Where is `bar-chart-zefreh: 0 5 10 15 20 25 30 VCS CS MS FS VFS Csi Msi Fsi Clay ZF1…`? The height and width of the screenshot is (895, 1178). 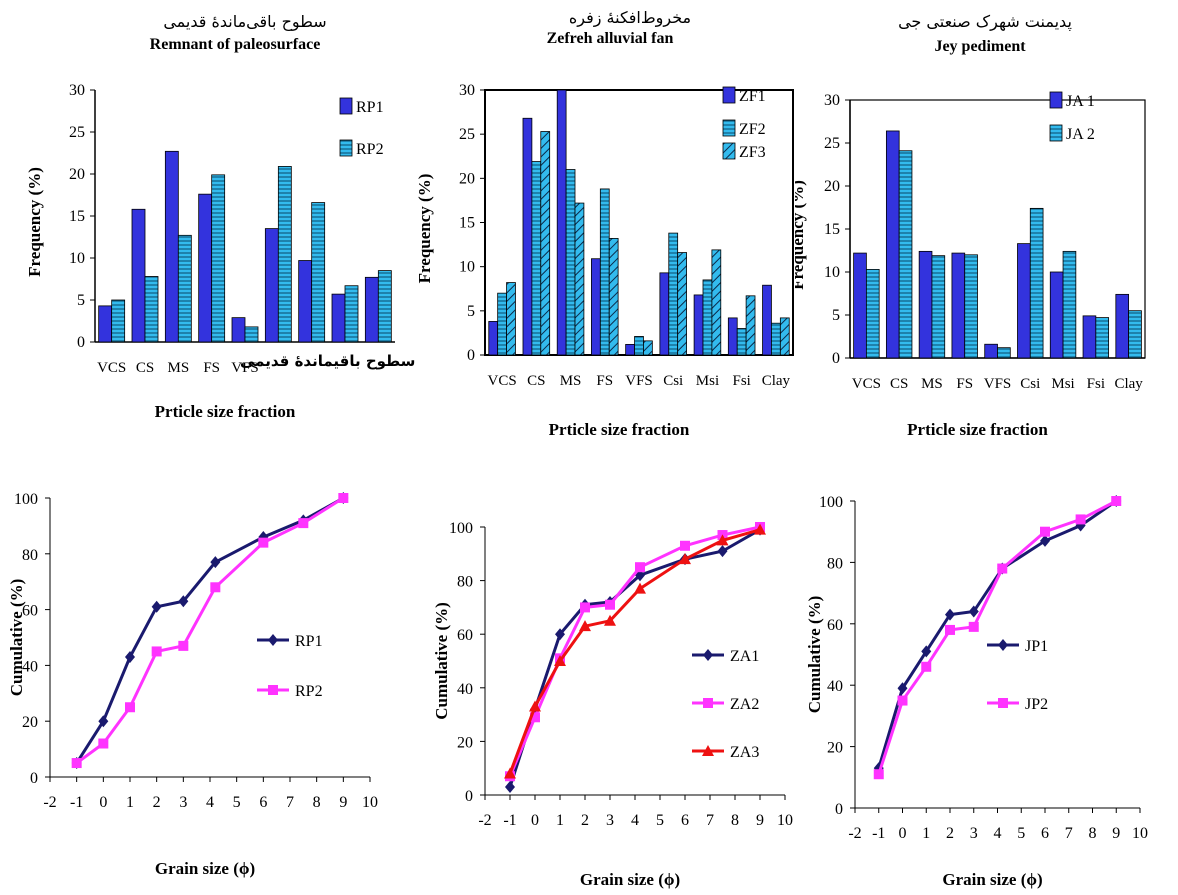
bar-chart-zefreh: 0 5 10 15 20 25 30 VCS CS MS FS VFS Csi Msi Fsi Clay ZF1… is located at coordinates (604, 260).